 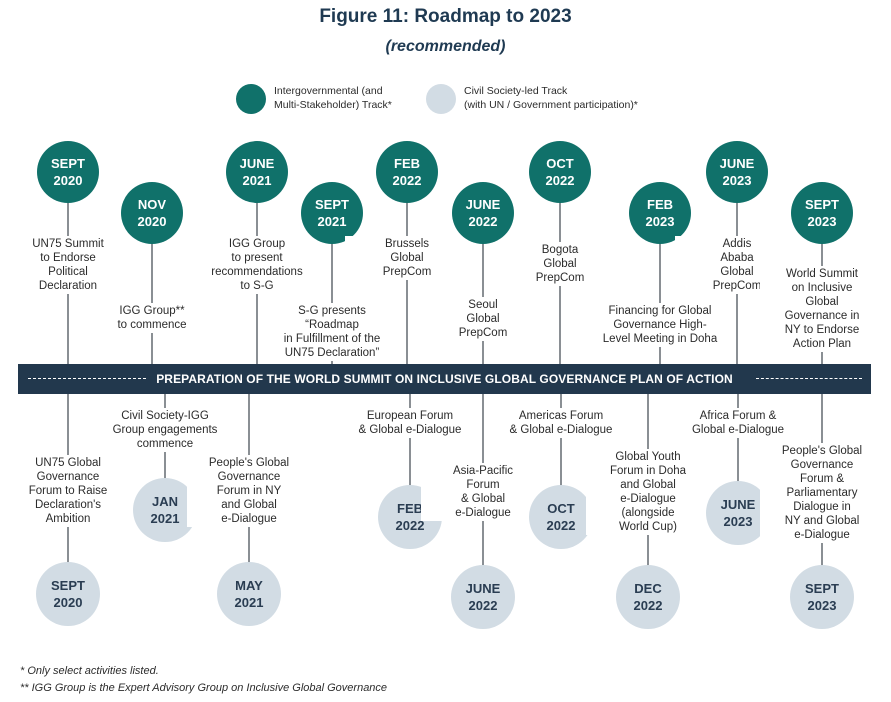 I want to click on bottom-milestone-jan-2021-label-line: Group engagements, so click(x=165, y=430).